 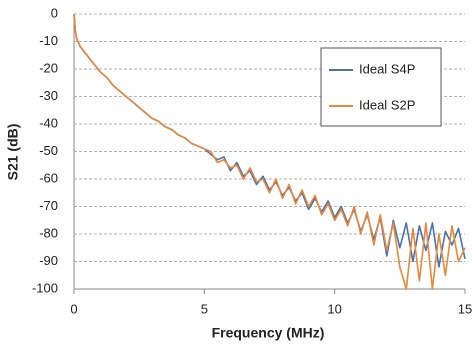 I want to click on legend-box, so click(x=381, y=87).